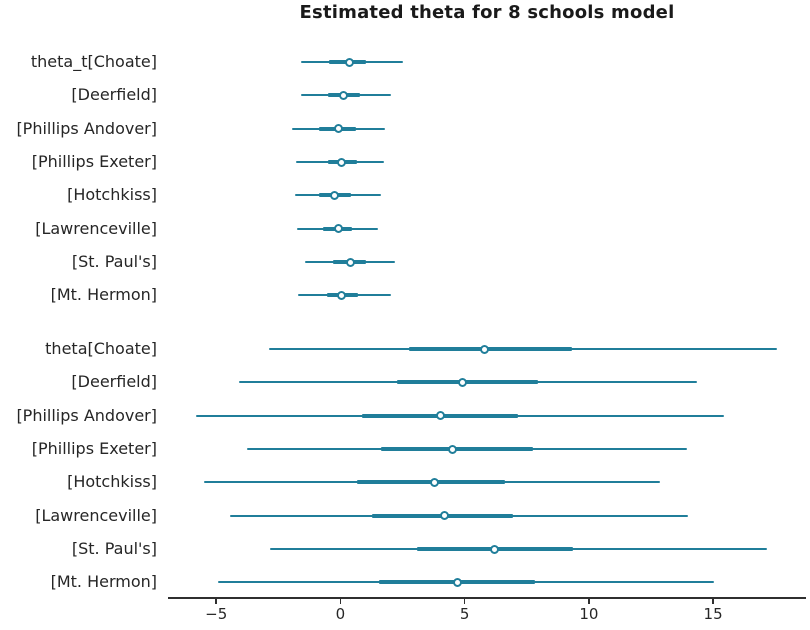 This screenshot has width=810, height=630. What do you see at coordinates (464, 614) in the screenshot?
I see `x-tick-label: 5` at bounding box center [464, 614].